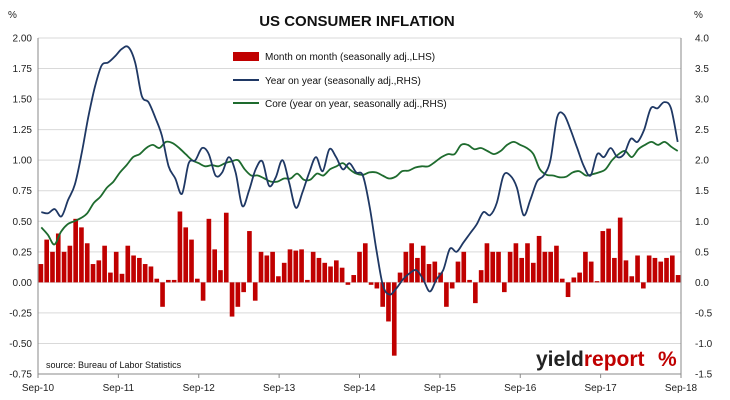 The width and height of the screenshot is (730, 400). I want to click on x-tick-label: Sep-10, so click(38, 388).